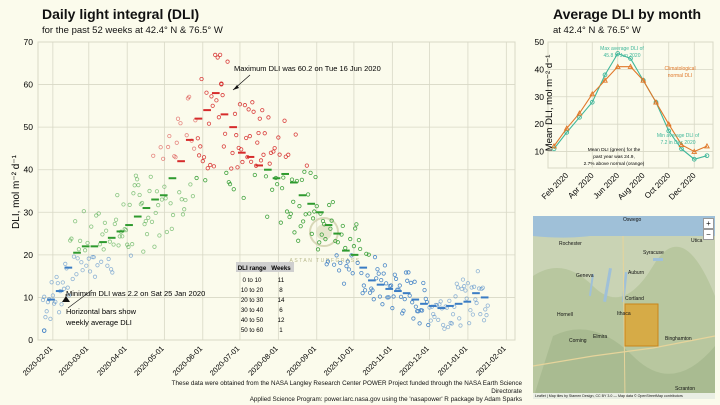  What do you see at coordinates (37, 360) in the screenshot?
I see `x-tick-label: 2020-02-01` at bounding box center [37, 360].